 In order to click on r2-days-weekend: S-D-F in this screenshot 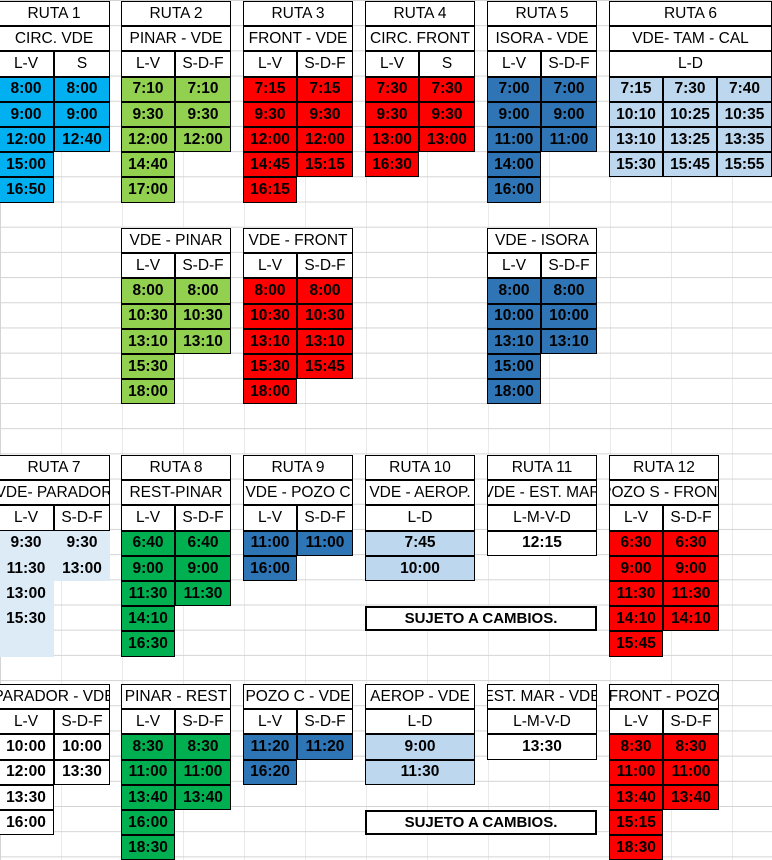, I will do `click(203, 266)`.